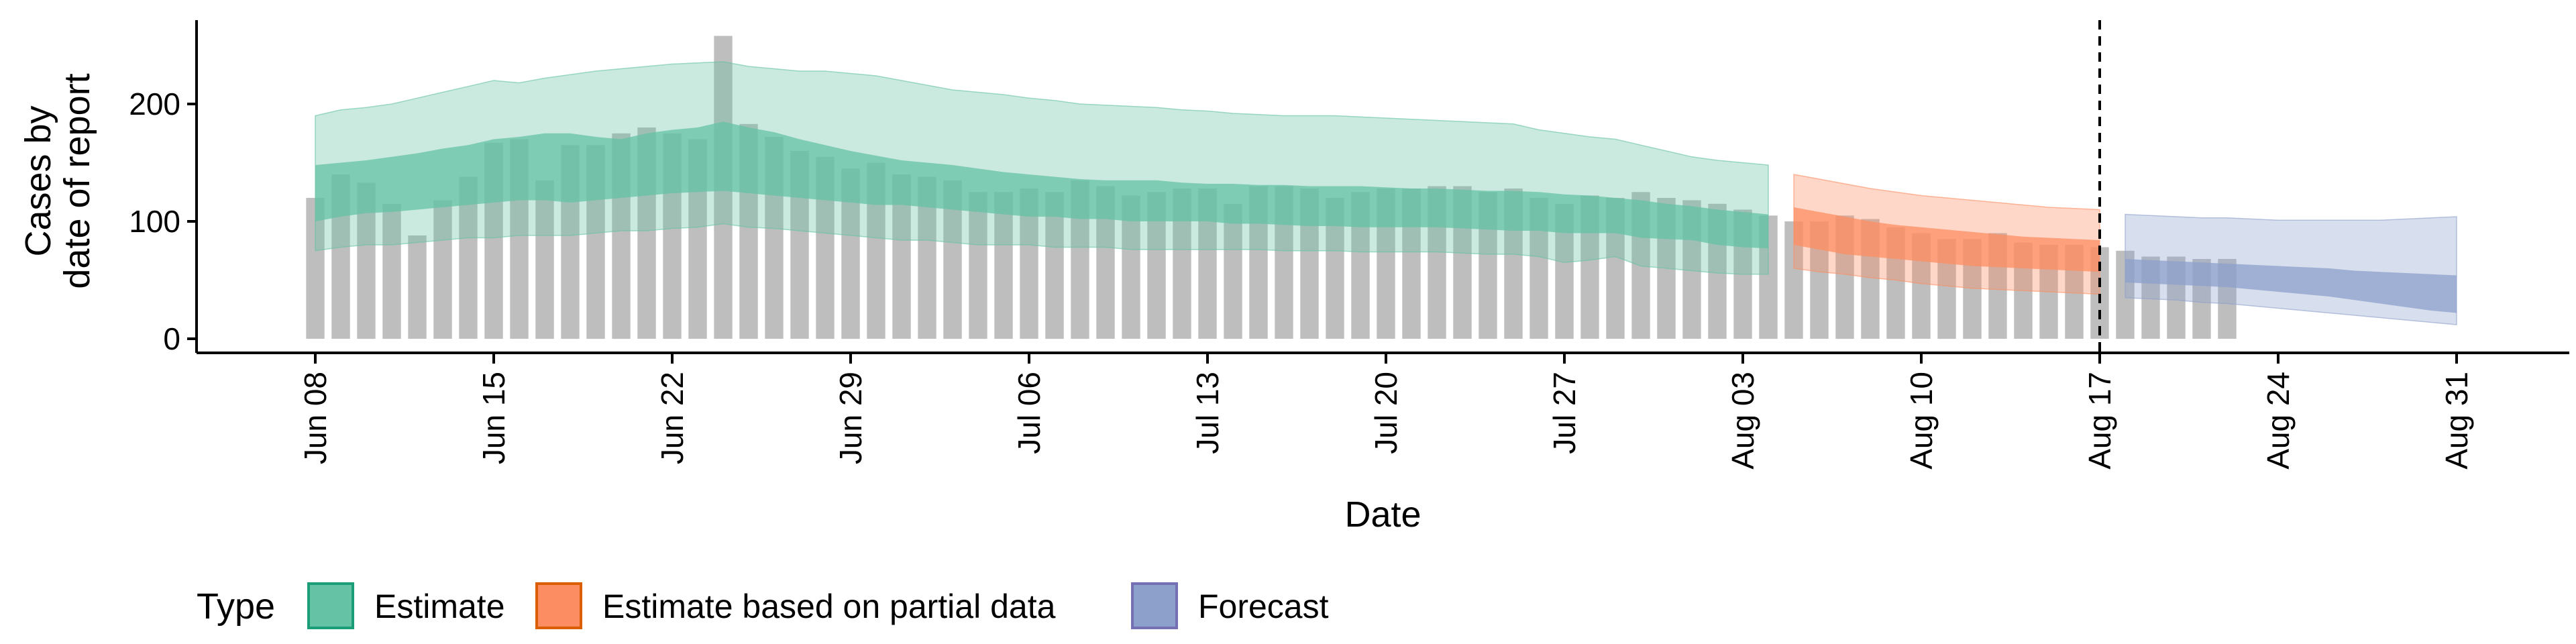  Describe the element at coordinates (1382, 514) in the screenshot. I see `x-axis-title: Date` at that location.